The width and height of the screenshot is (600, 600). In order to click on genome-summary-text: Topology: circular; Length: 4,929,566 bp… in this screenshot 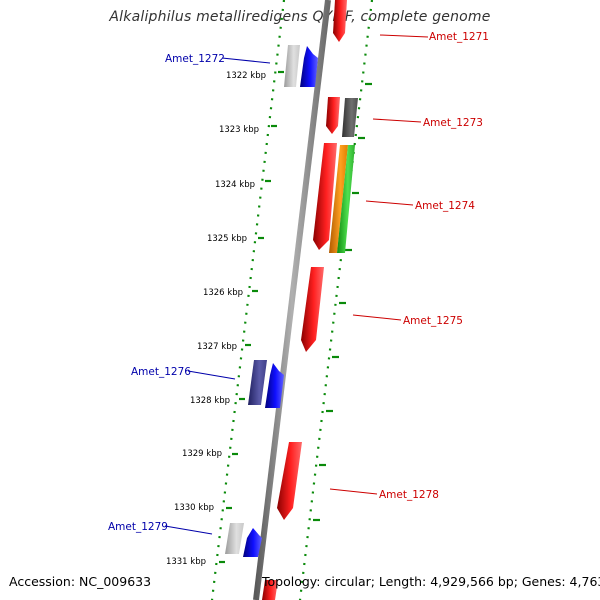, I will do `click(431, 581)`.